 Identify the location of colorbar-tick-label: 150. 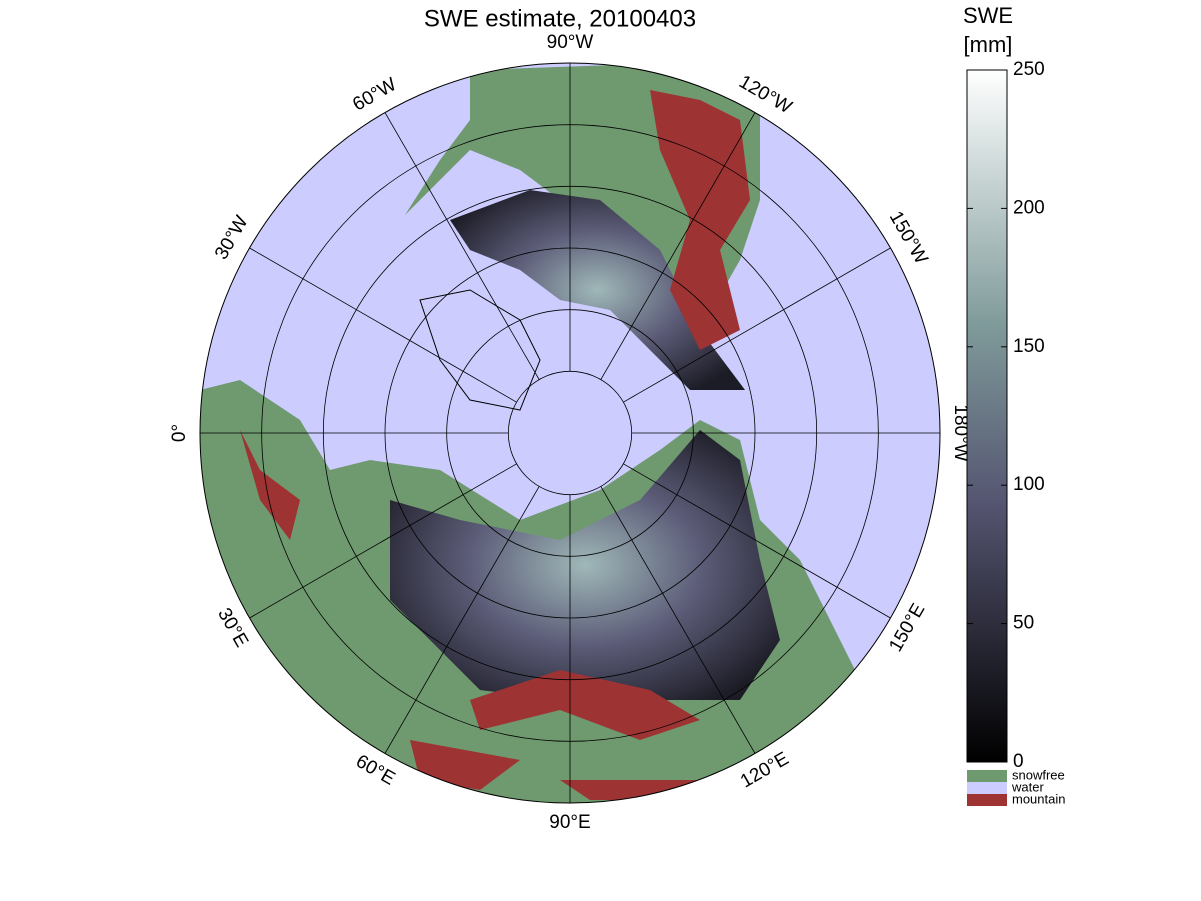
(1029, 346).